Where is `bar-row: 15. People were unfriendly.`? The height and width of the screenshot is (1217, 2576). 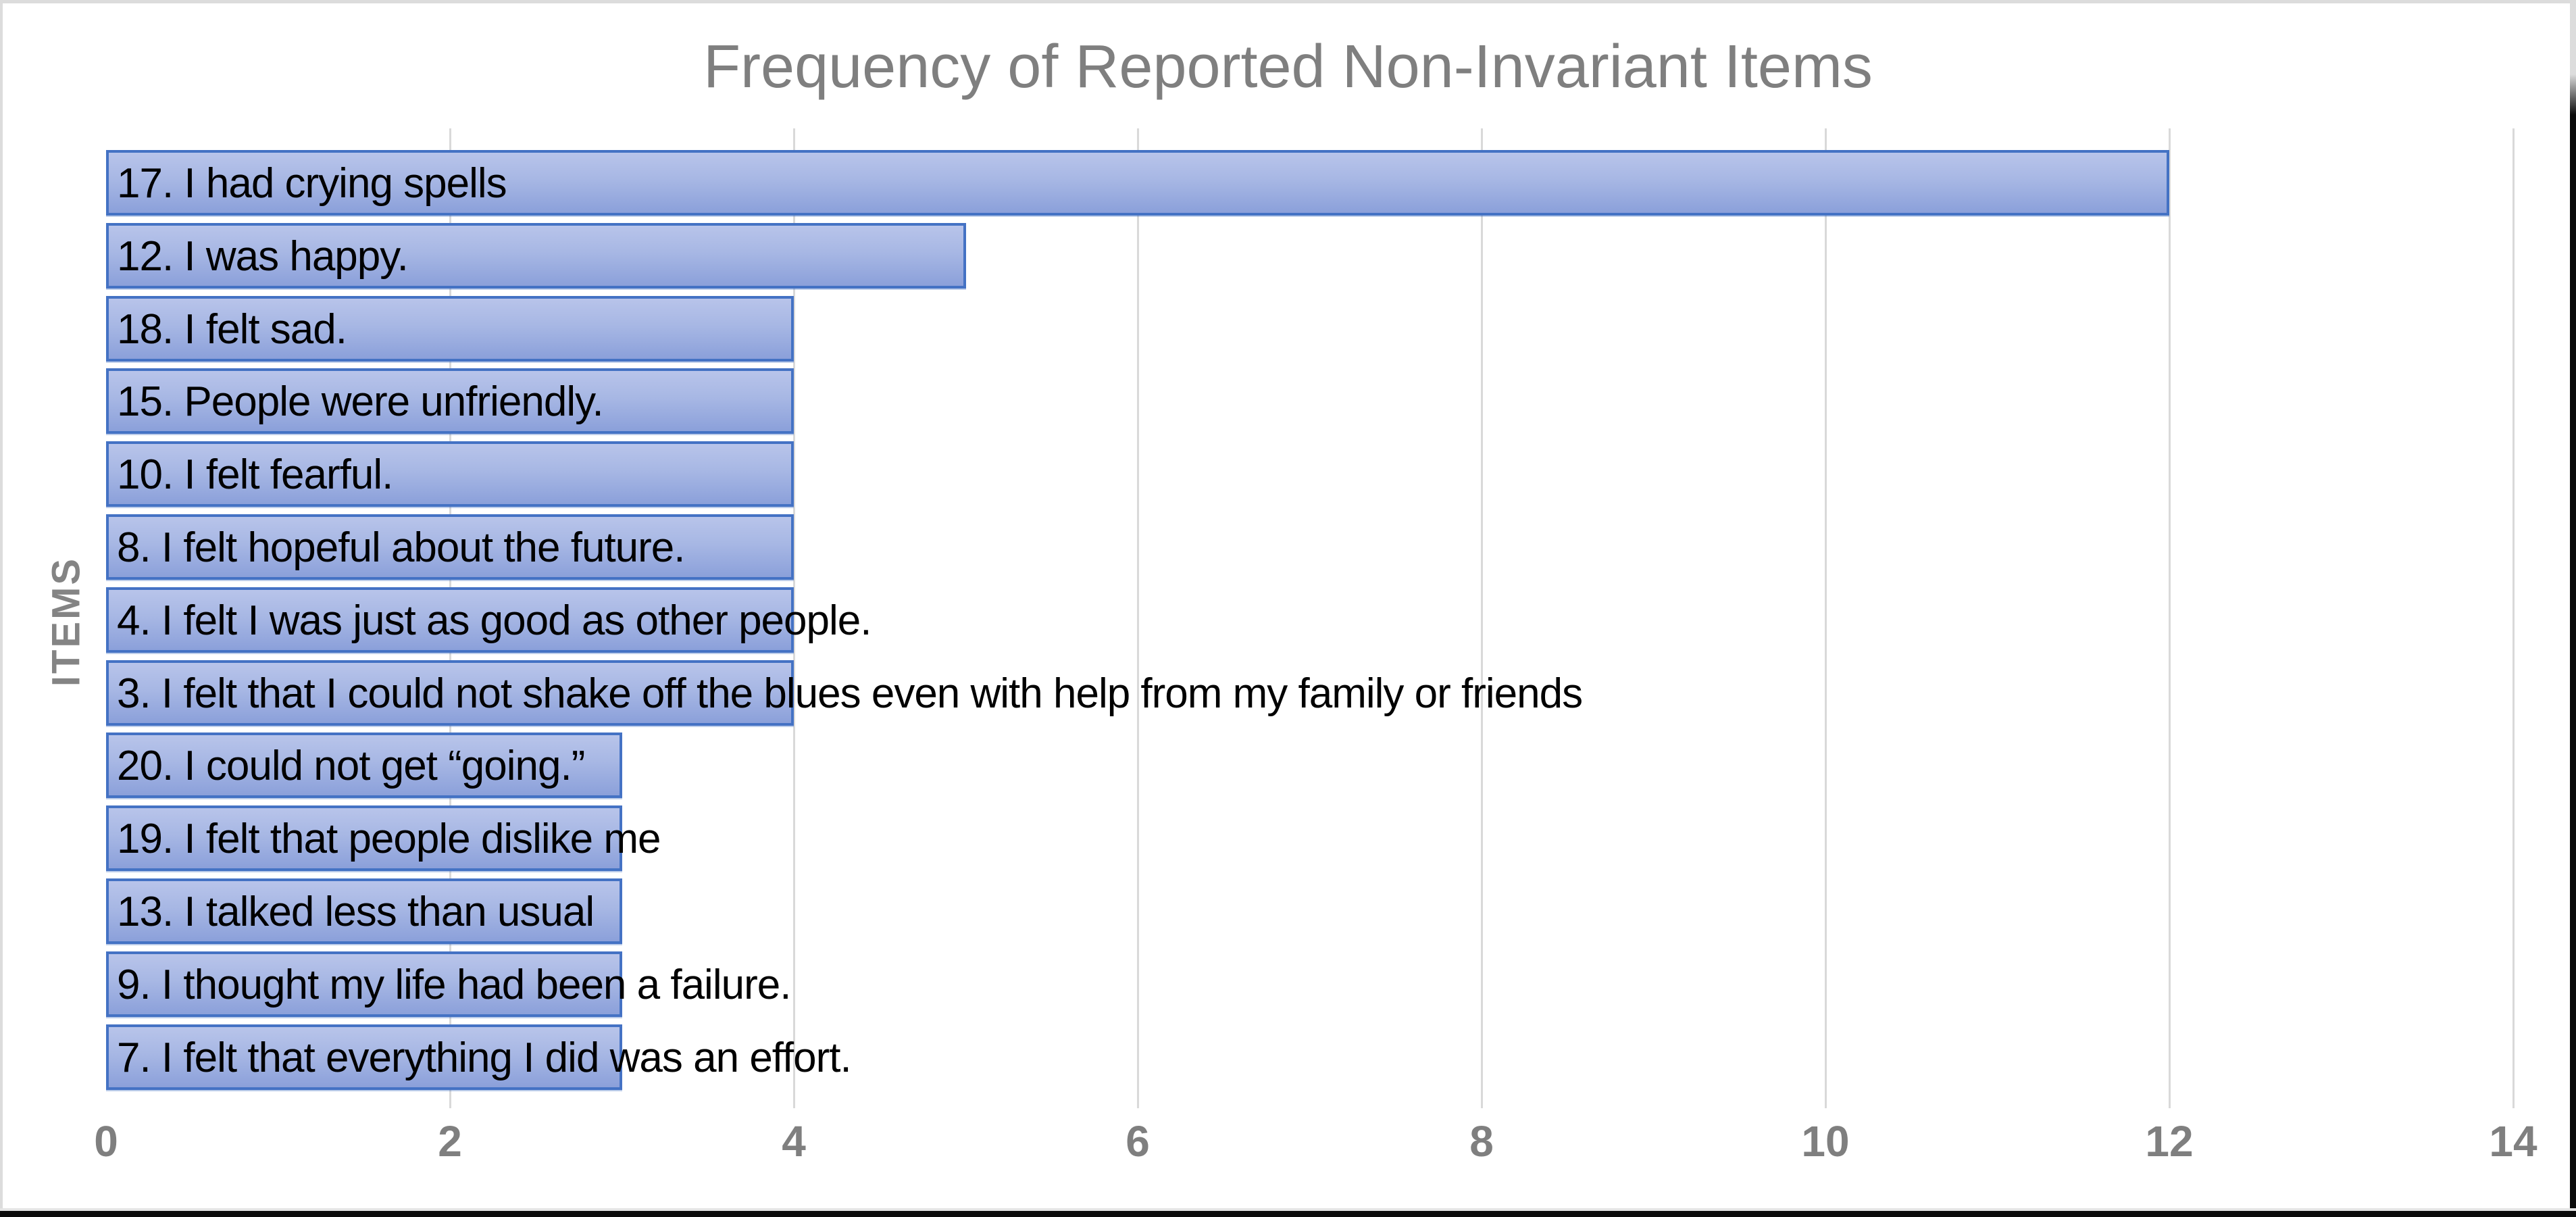
bar-row: 15. People were unfriendly. is located at coordinates (450, 401).